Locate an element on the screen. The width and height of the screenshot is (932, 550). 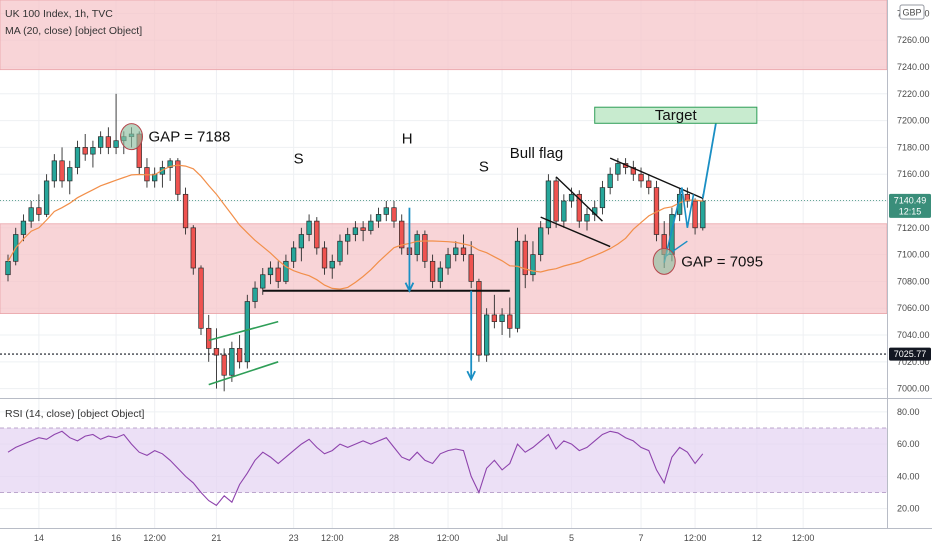
rsi-axis: 80.00 60.00 40.00 20.00 is located at coordinates (908, 460).